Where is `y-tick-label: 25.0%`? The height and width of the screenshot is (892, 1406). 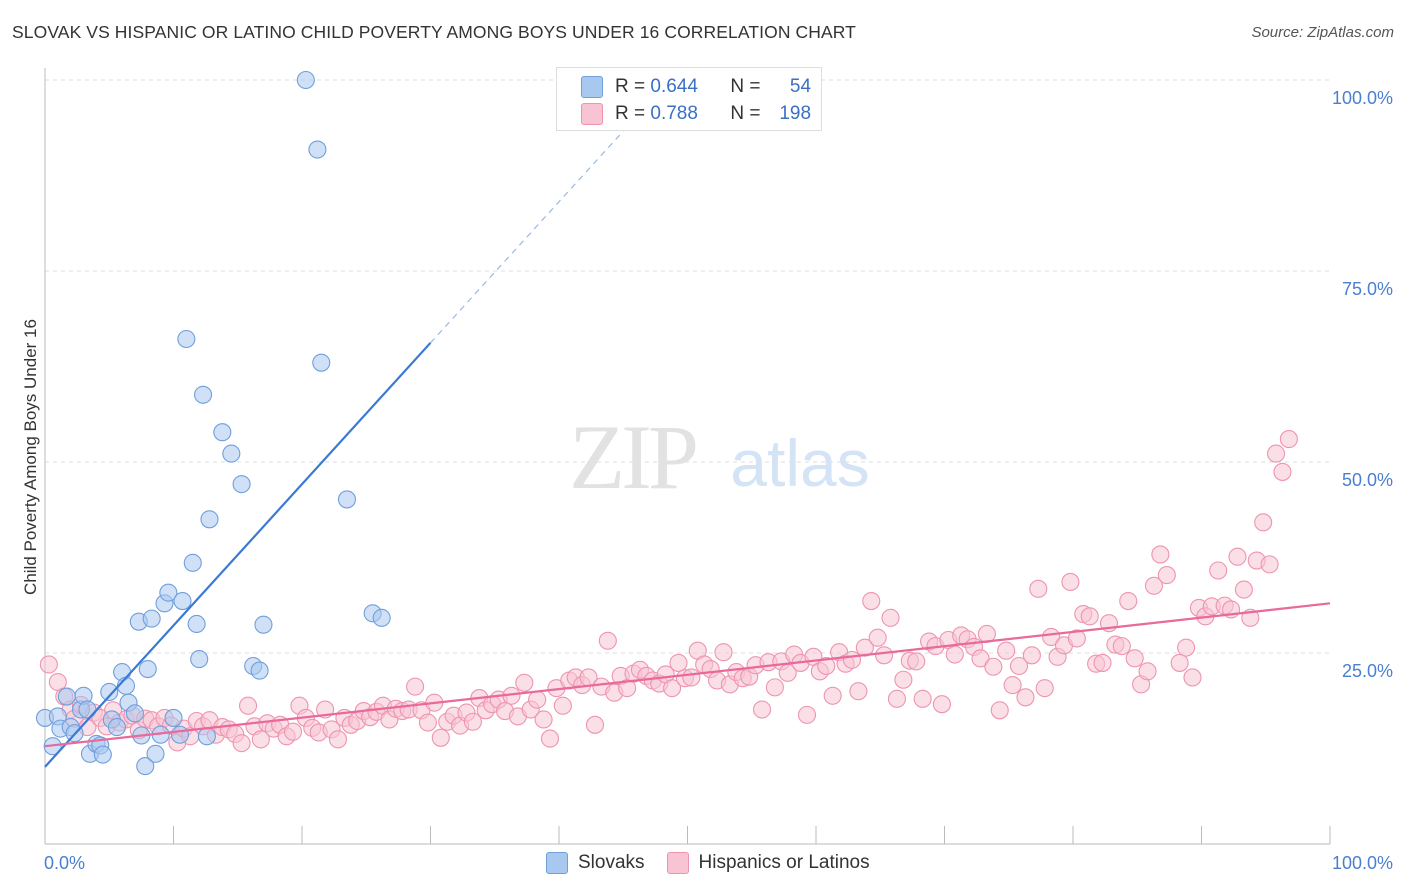
y-tick-label: 25.0% is located at coordinates (1367, 671).